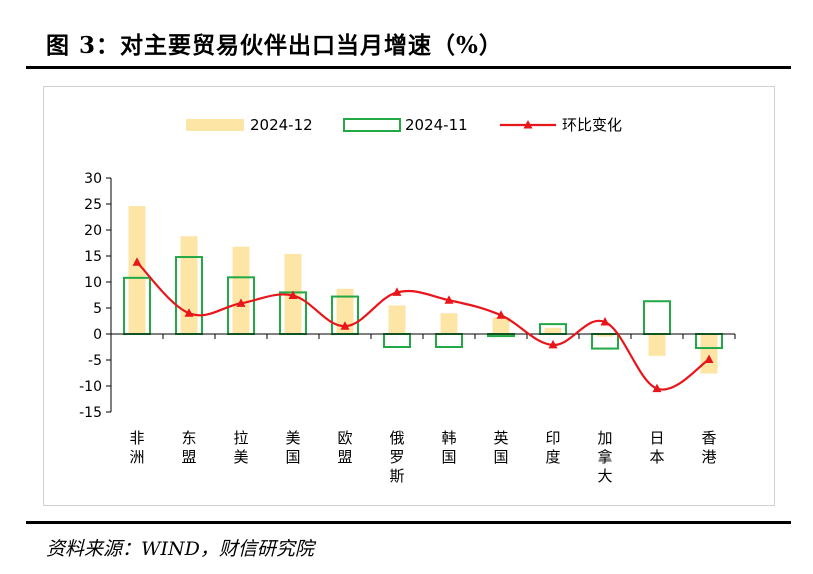 This screenshot has height=574, width=813. What do you see at coordinates (292, 447) in the screenshot?
I see `category-label: 美国` at bounding box center [292, 447].